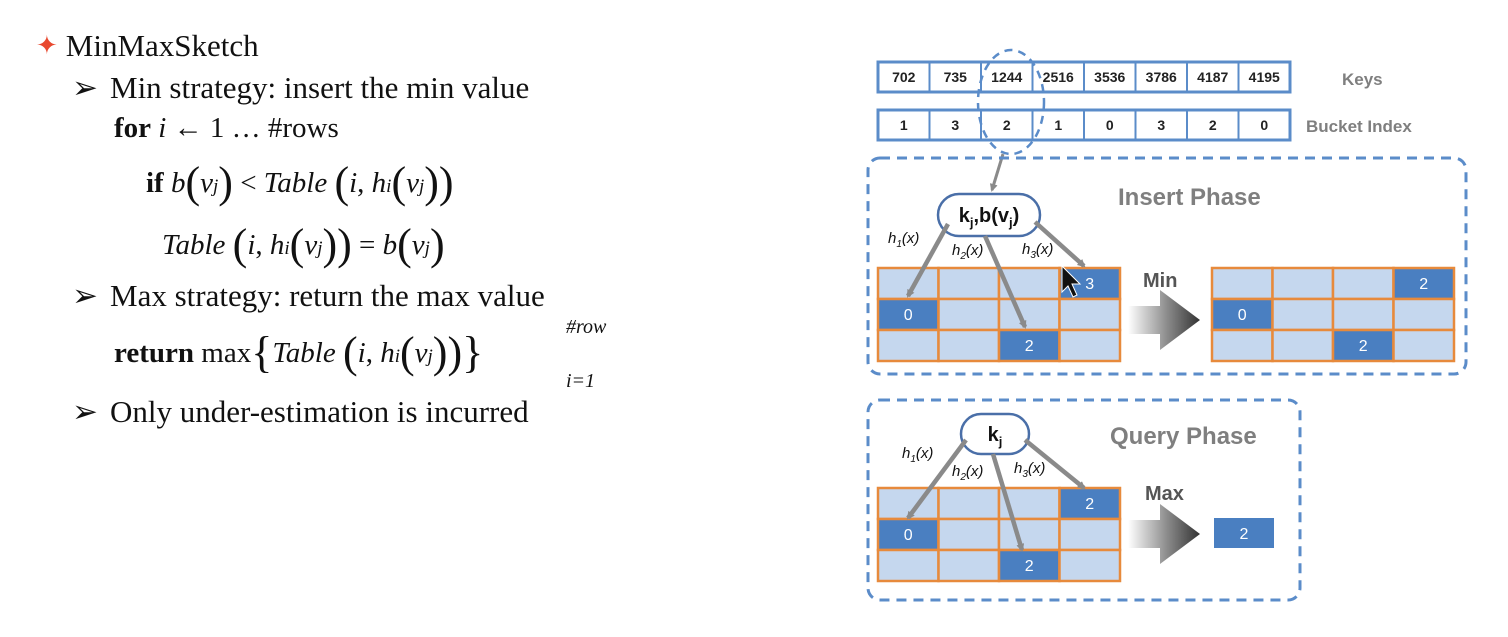 This screenshot has width=1508, height=637. I want to click on if-b: b, so click(178, 183).